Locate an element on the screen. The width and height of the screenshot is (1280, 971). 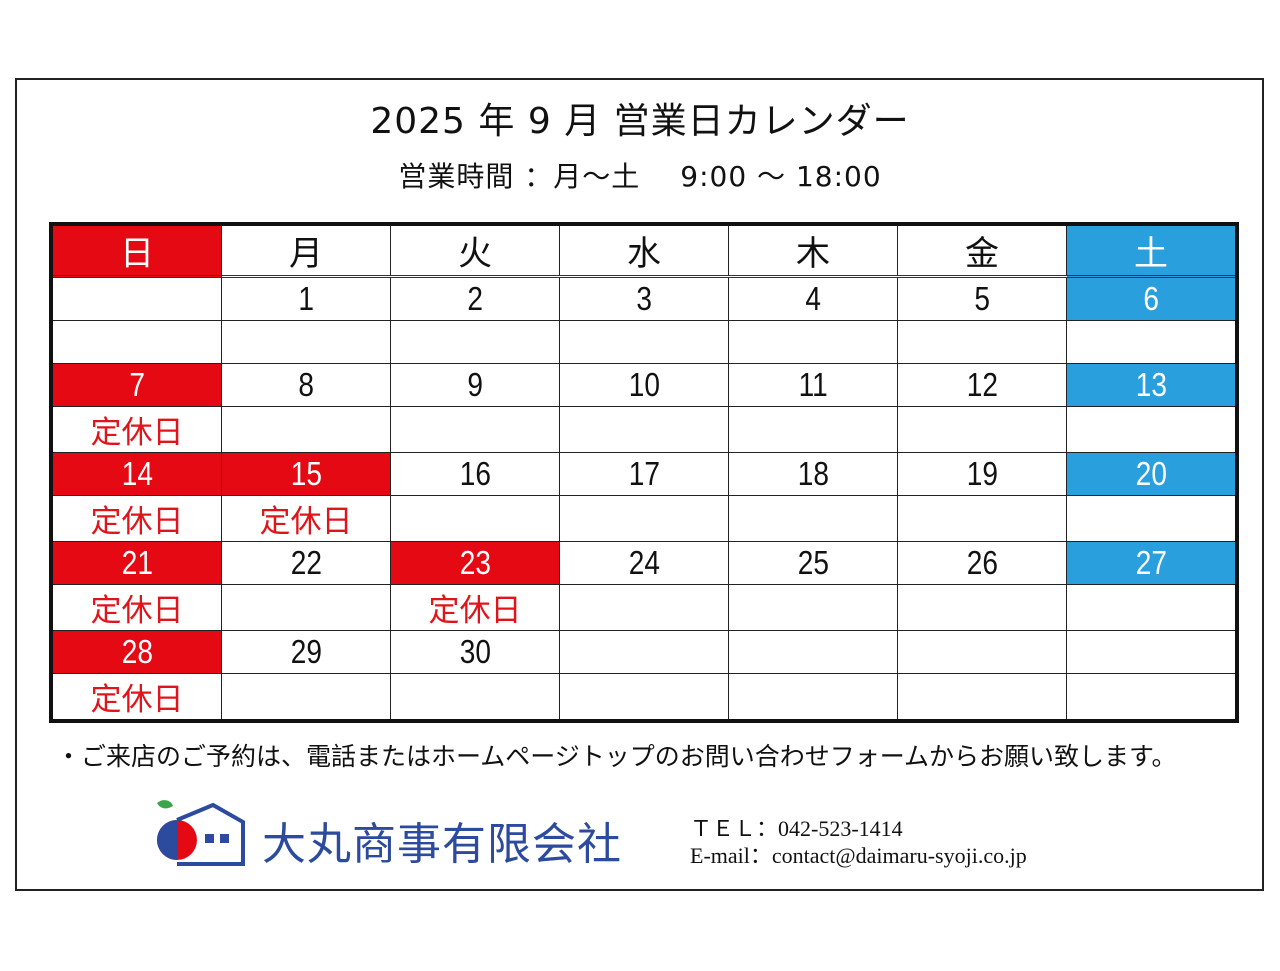
weekday-header-row: 日月火水木金土 is located at coordinates (644, 250).